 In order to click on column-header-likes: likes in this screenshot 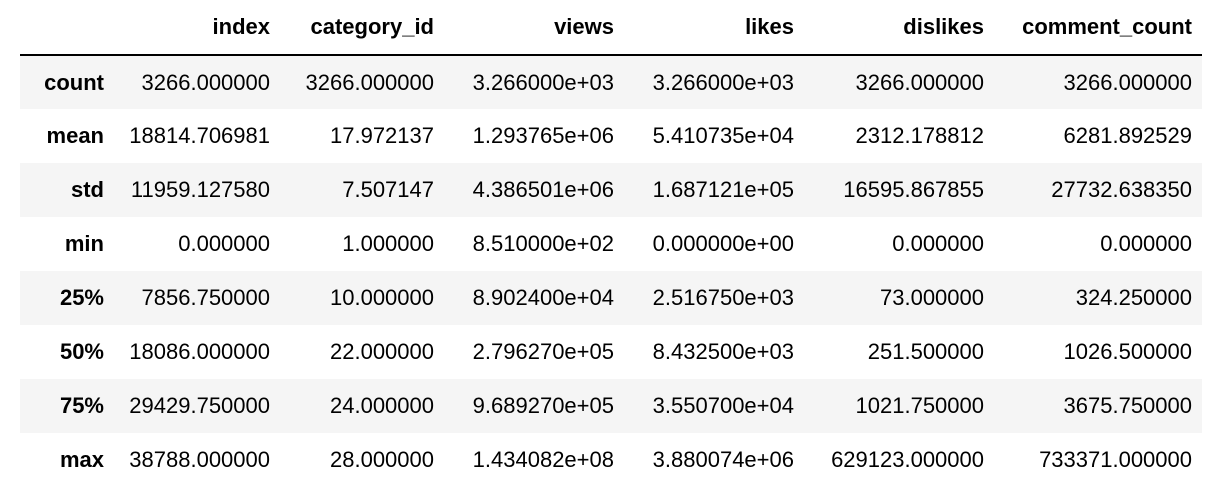, I will do `click(714, 28)`.